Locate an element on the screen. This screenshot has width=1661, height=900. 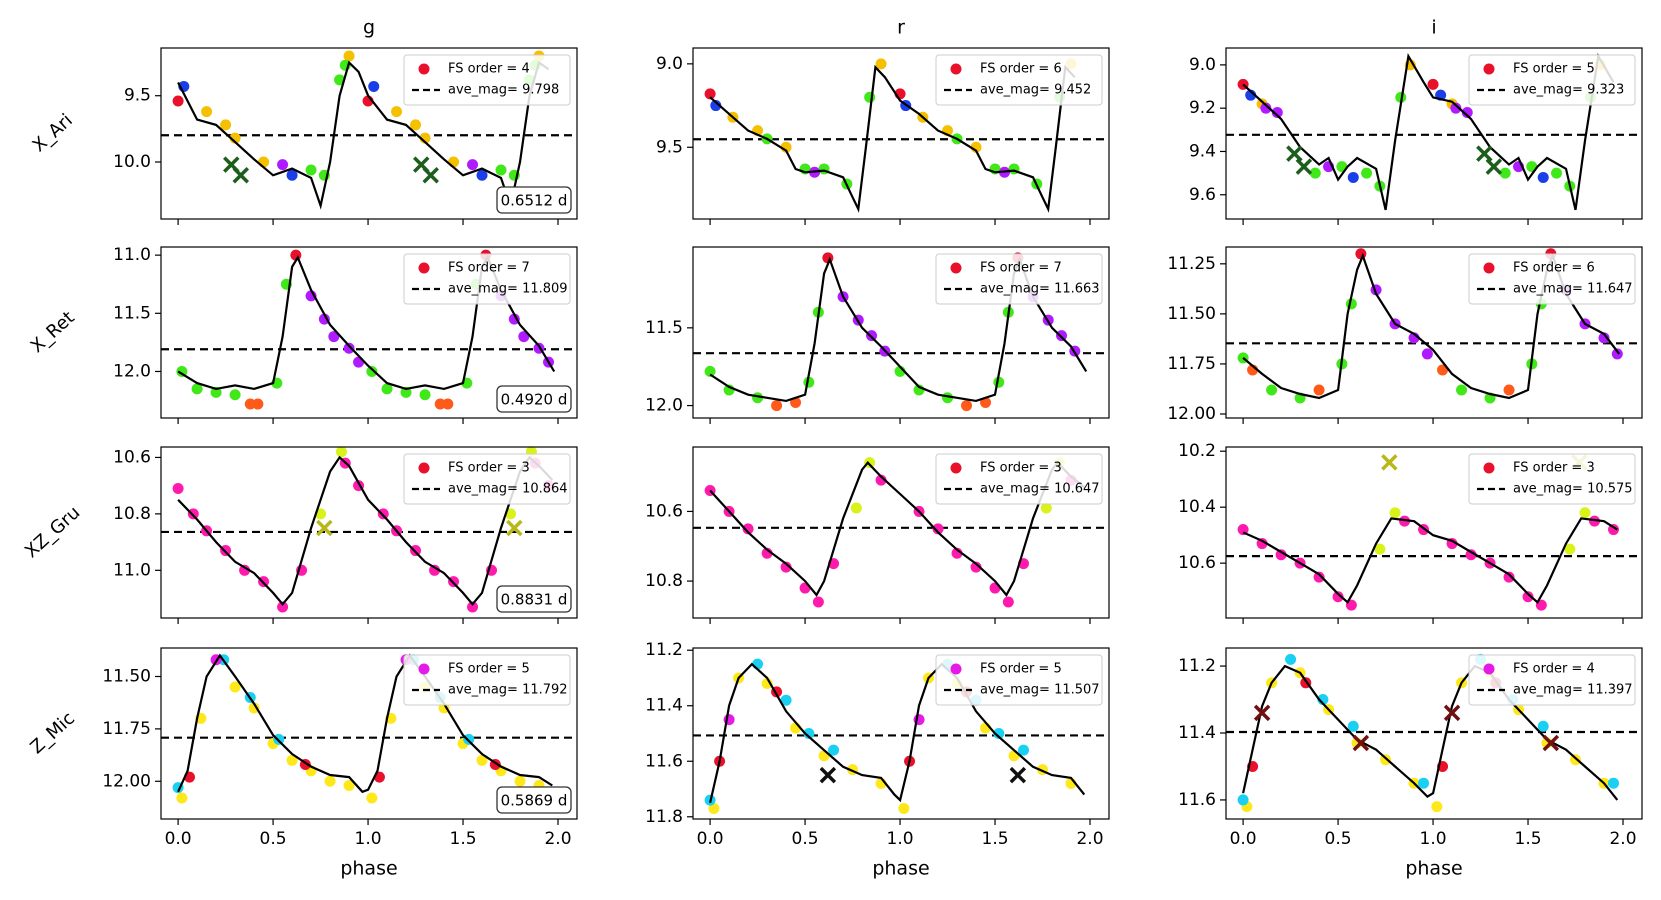
y-tick-label: 11.4 is located at coordinates (1197, 733).